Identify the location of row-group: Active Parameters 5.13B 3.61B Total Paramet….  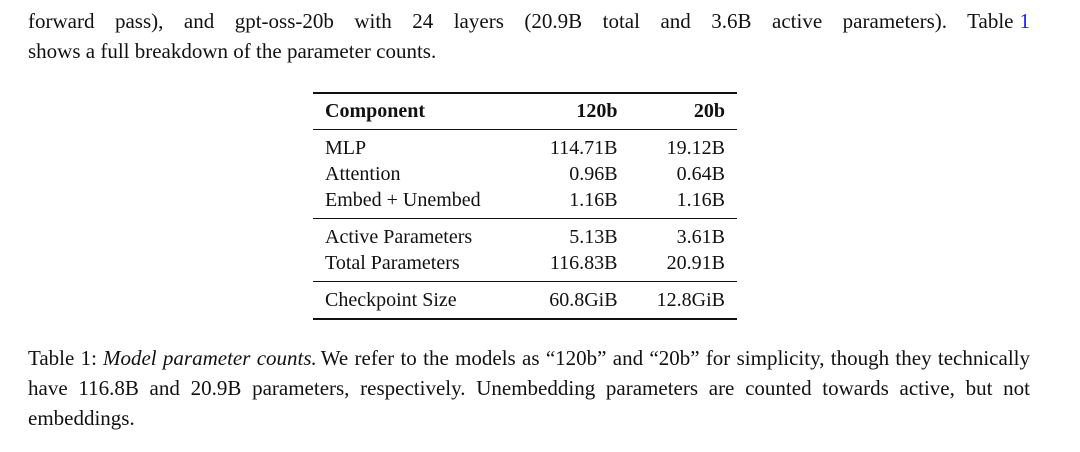
(525, 250).